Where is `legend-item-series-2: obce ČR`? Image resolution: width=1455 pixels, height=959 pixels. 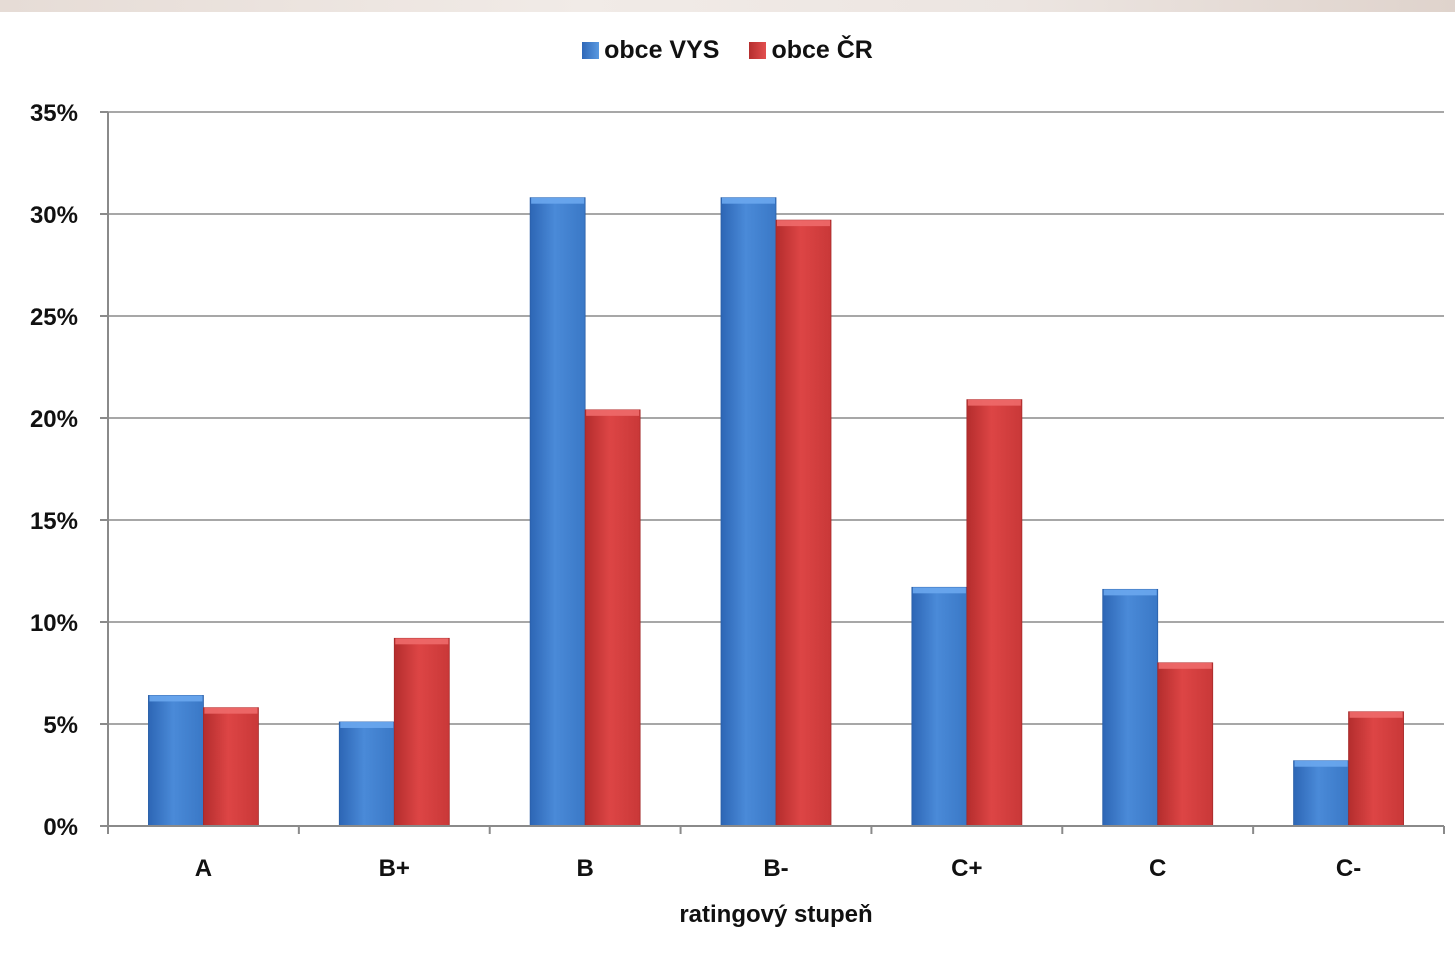
legend-item-series-2: obce ČR is located at coordinates (811, 50).